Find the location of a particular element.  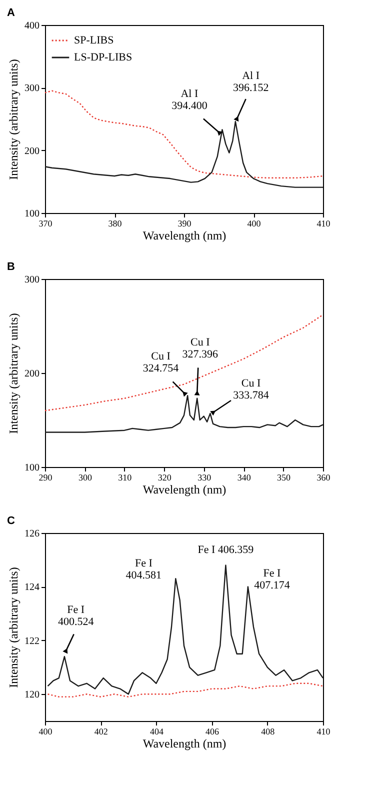

x-tick-label: 380 is located at coordinates (115, 223).